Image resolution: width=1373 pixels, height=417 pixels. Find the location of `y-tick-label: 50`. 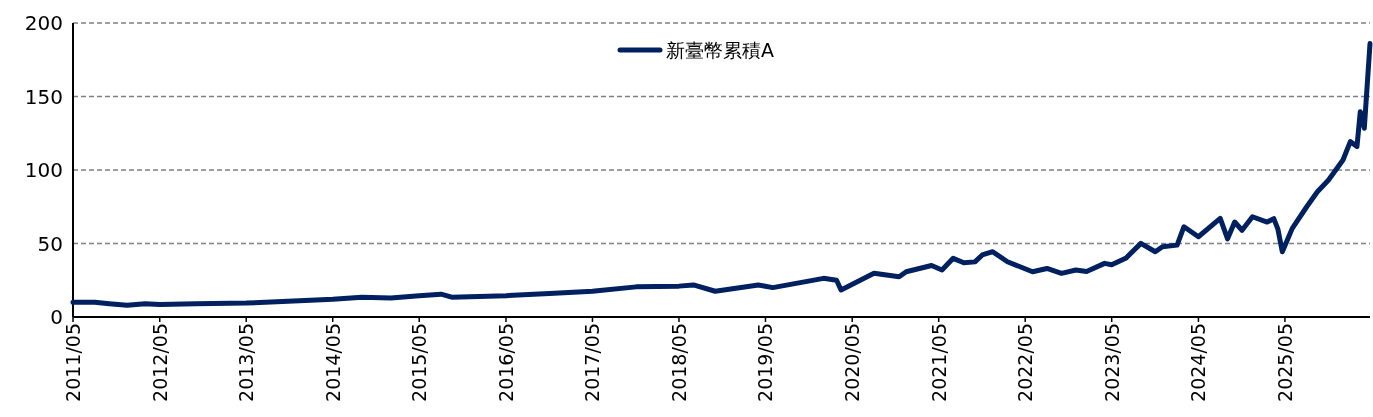

y-tick-label: 50 is located at coordinates (50, 243).